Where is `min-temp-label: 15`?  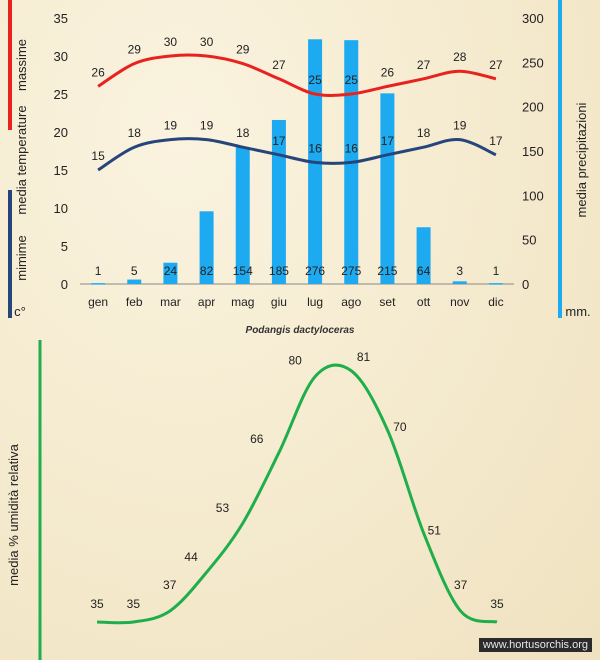 min-temp-label: 15 is located at coordinates (98, 156).